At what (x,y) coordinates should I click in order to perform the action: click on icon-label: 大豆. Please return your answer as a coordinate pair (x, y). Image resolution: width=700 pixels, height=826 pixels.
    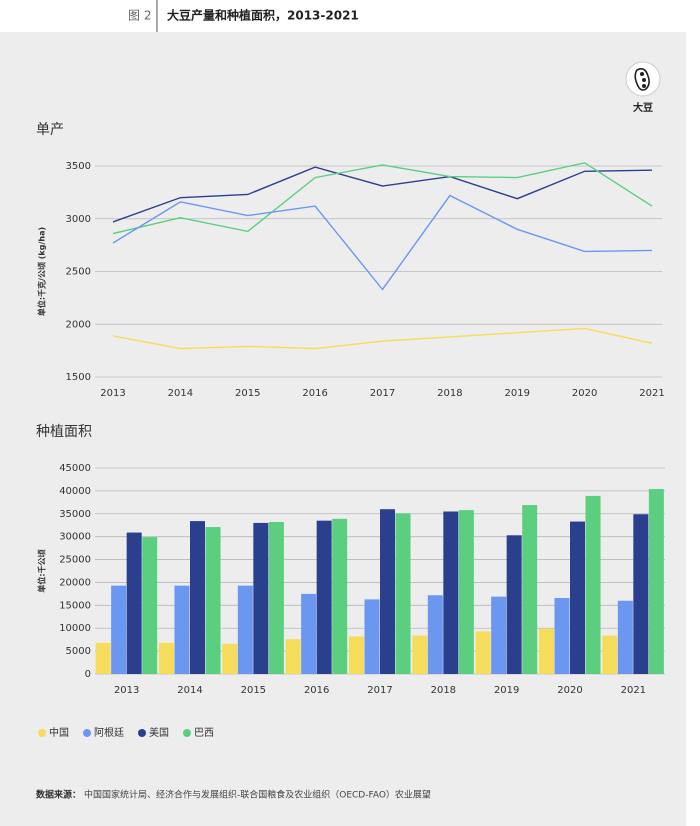
    Looking at the image, I should click on (643, 107).